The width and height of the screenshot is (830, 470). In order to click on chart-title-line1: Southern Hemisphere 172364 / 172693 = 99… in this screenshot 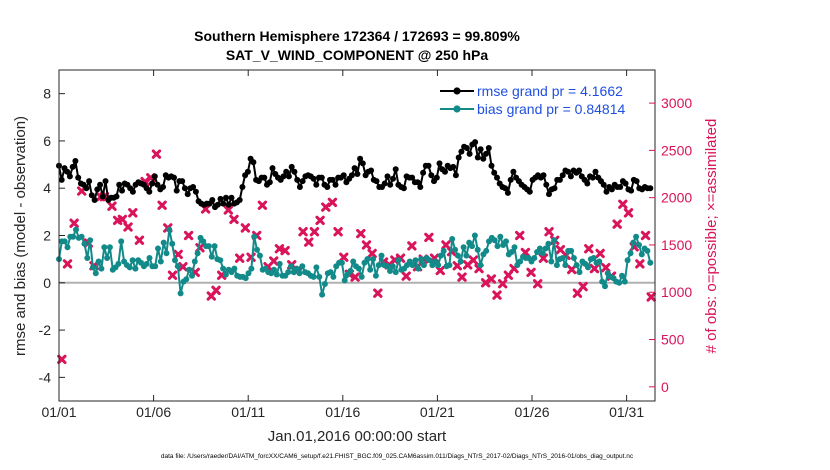, I will do `click(357, 36)`.